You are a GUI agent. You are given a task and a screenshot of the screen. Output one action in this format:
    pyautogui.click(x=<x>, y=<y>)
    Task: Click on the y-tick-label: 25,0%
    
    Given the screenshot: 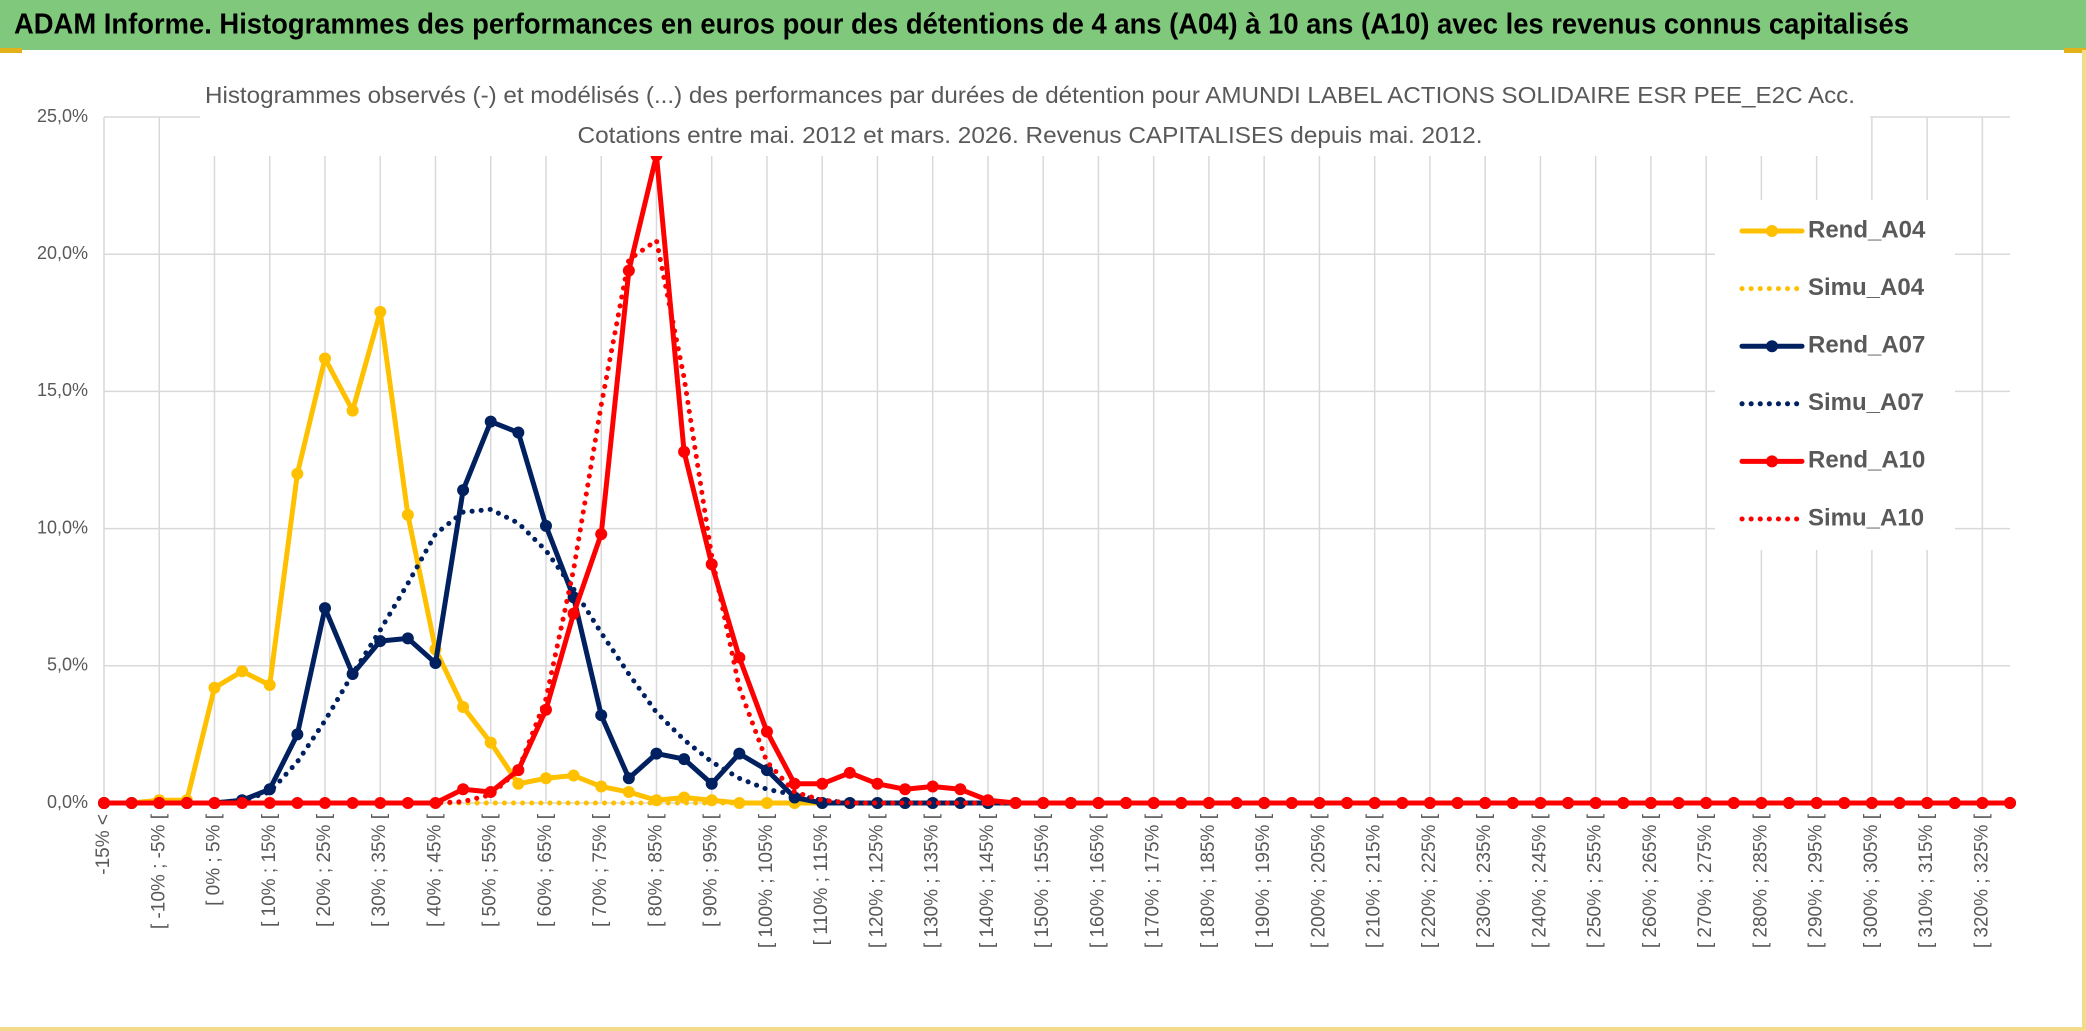 What is the action you would take?
    pyautogui.click(x=62, y=116)
    